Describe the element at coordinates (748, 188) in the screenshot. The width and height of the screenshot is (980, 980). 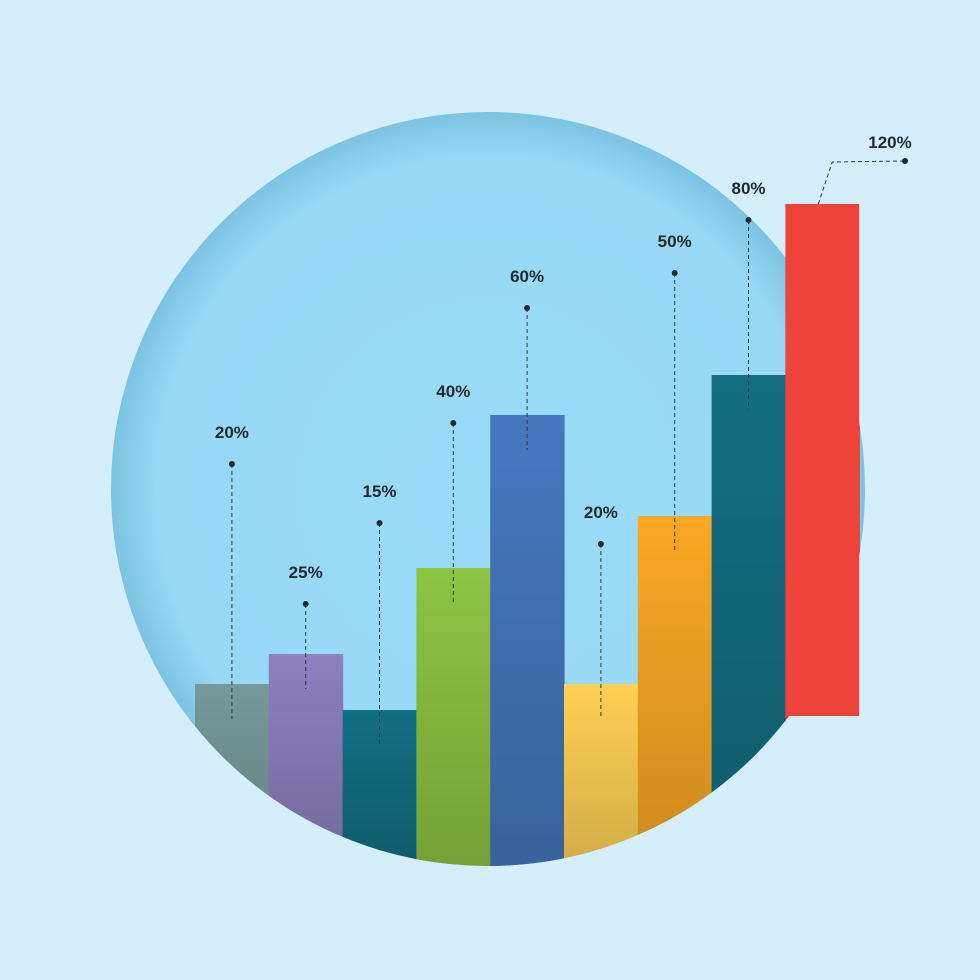
I see `data-label-8: 80%` at that location.